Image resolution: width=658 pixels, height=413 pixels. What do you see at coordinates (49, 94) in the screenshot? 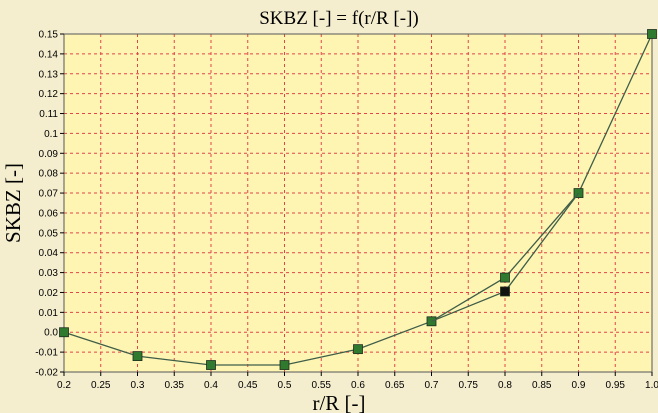
I see `y-tick-label: 0.12` at bounding box center [49, 94].